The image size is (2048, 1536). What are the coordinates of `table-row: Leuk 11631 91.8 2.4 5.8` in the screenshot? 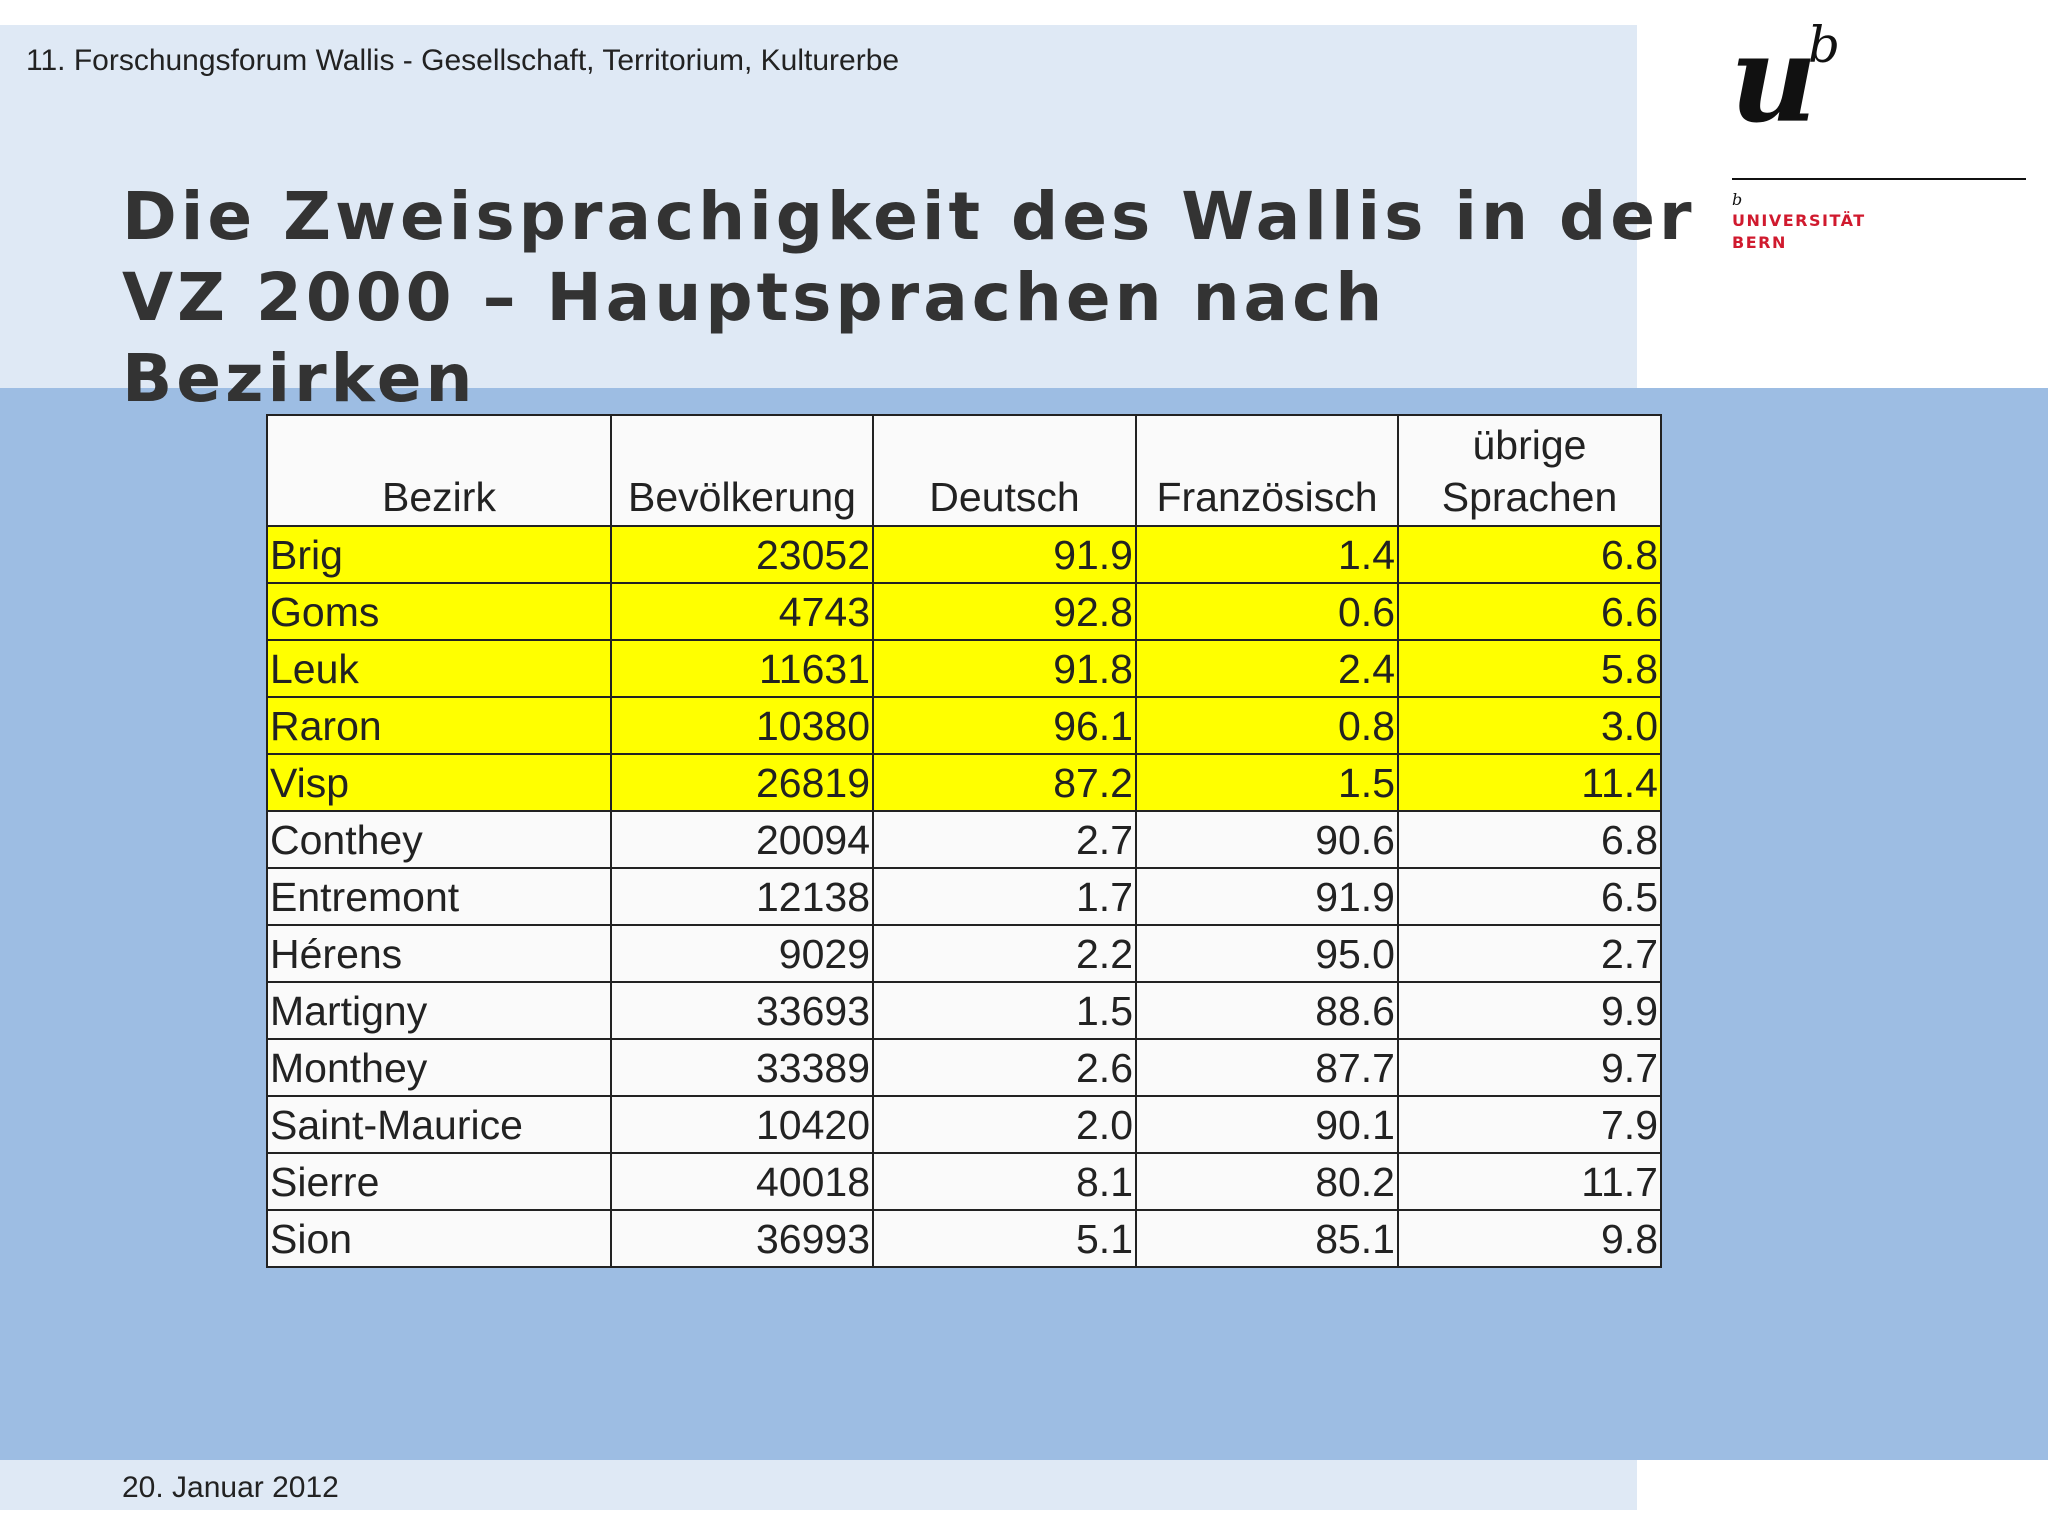 It's located at (964, 668).